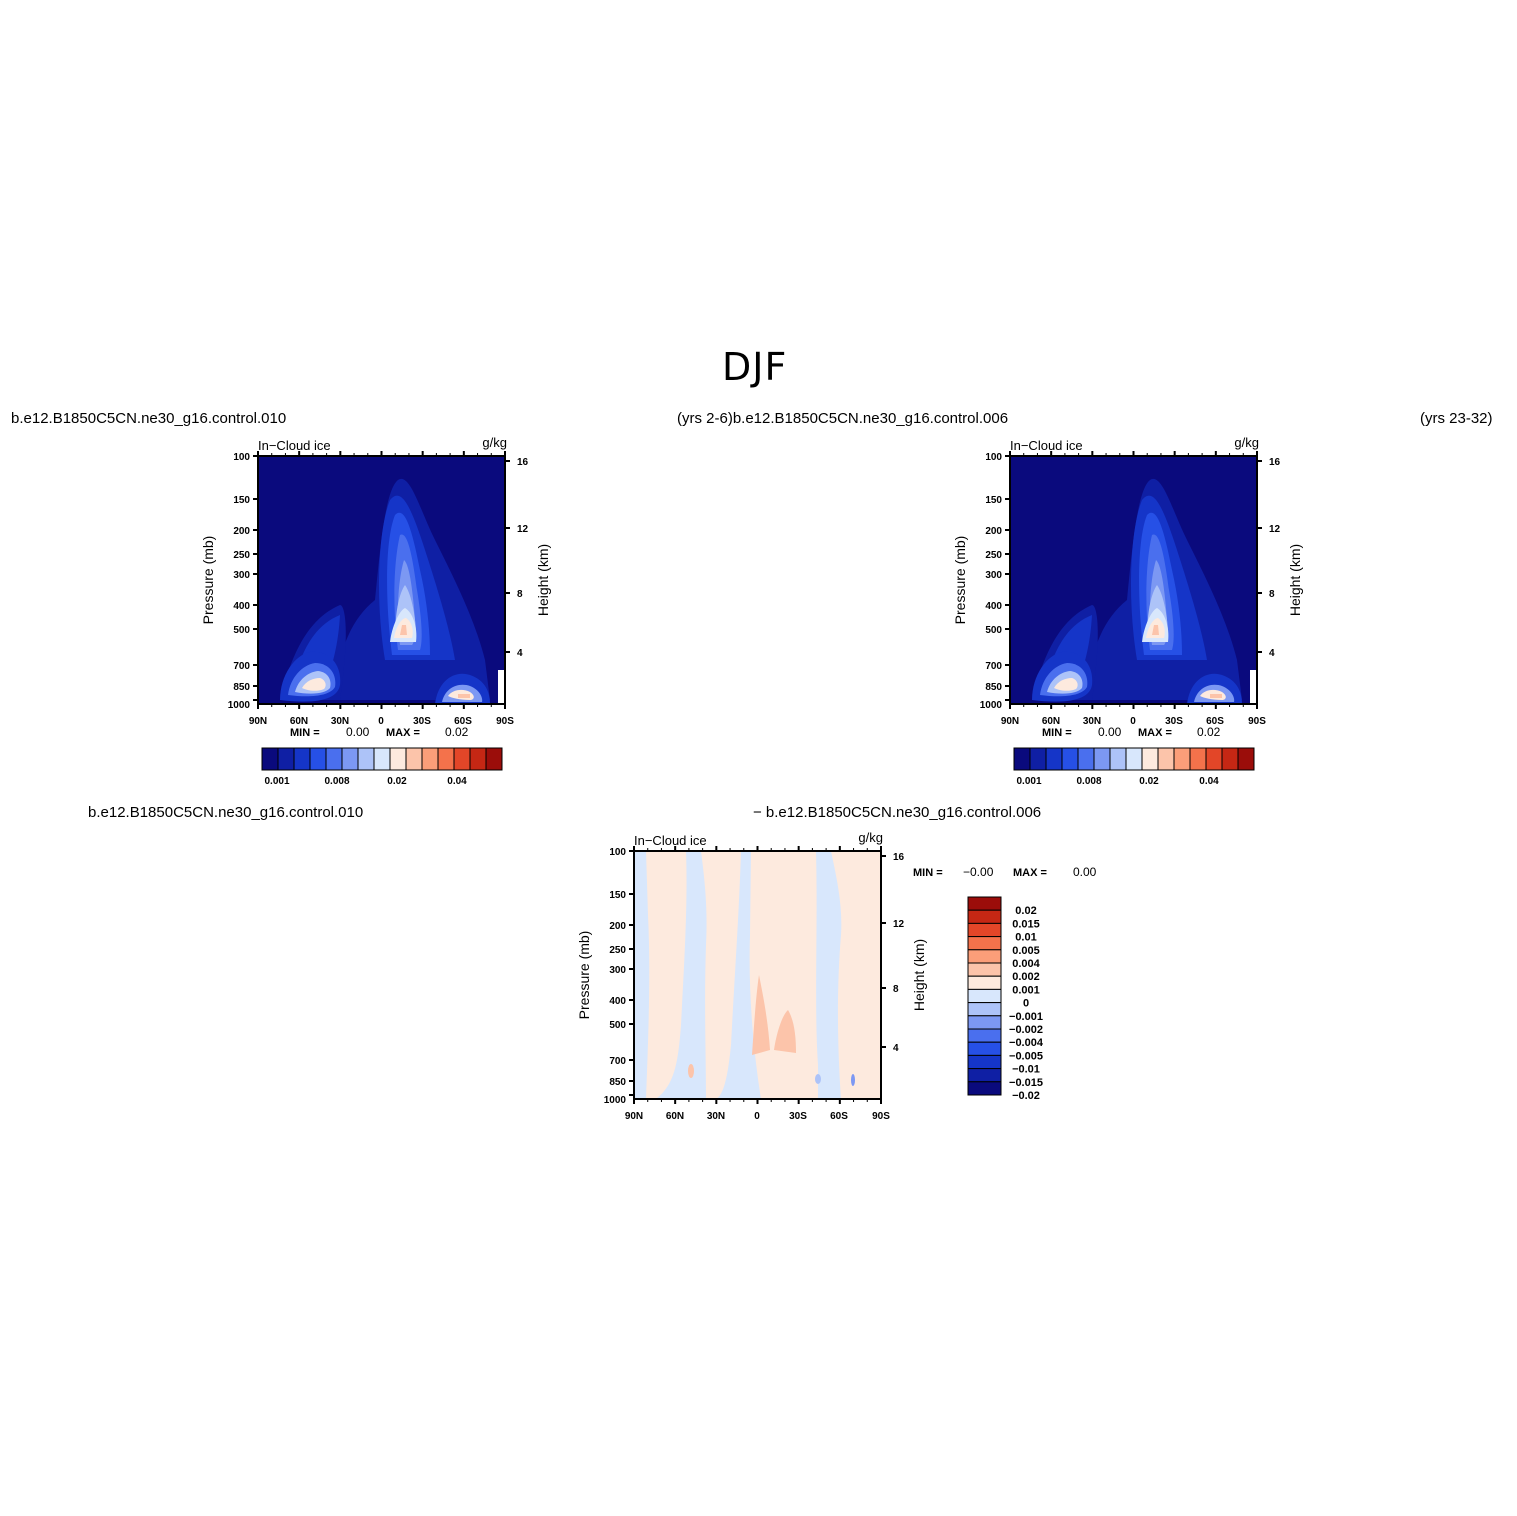 The width and height of the screenshot is (1517, 1516). I want to click on colorbar-label: −0.002, so click(1026, 1030).